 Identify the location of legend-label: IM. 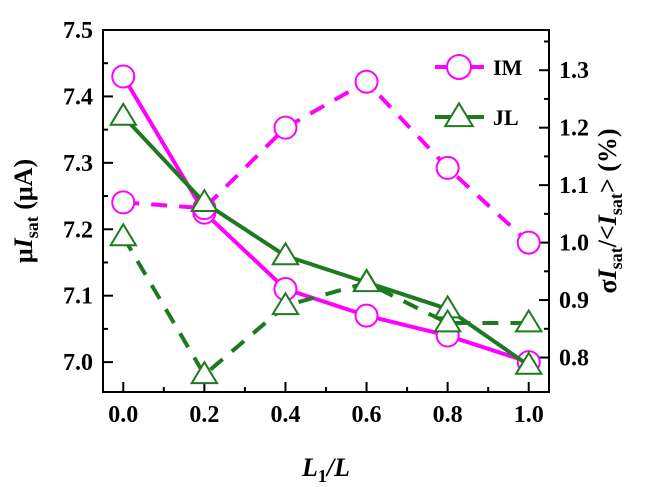
(508, 67).